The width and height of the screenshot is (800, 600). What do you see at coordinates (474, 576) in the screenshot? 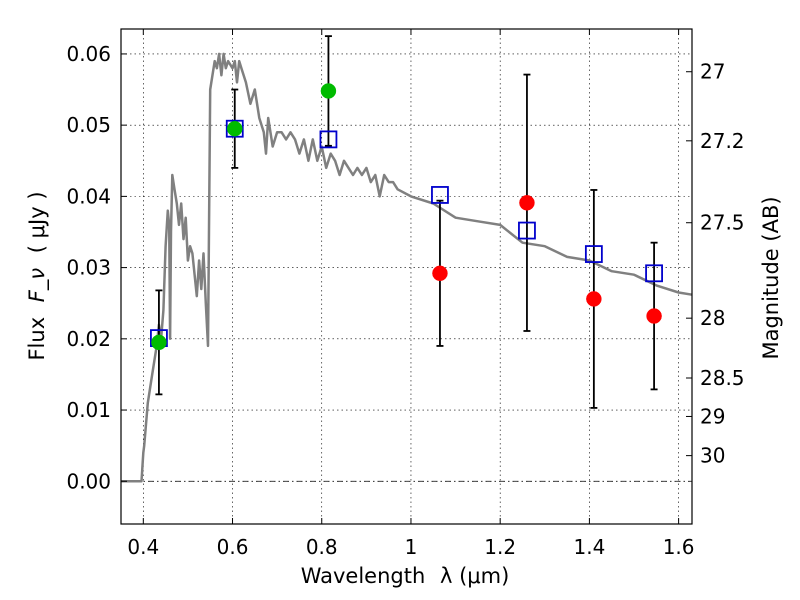
I see `x-axis-symbol: λ (μm)` at bounding box center [474, 576].